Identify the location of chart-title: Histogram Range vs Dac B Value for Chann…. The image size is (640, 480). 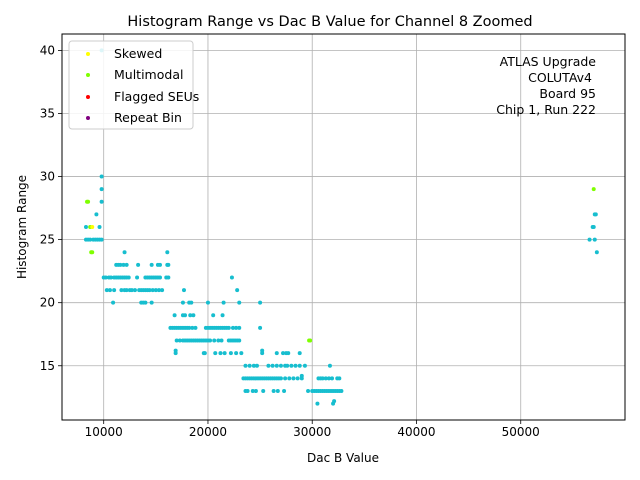
(329, 22).